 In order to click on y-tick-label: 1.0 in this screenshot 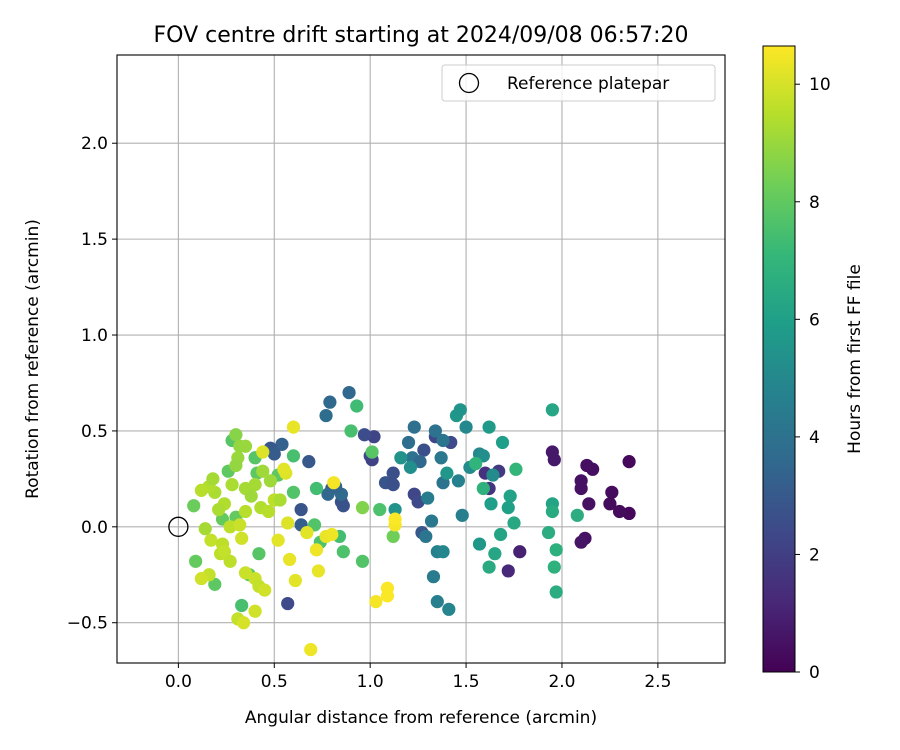, I will do `click(94, 336)`.